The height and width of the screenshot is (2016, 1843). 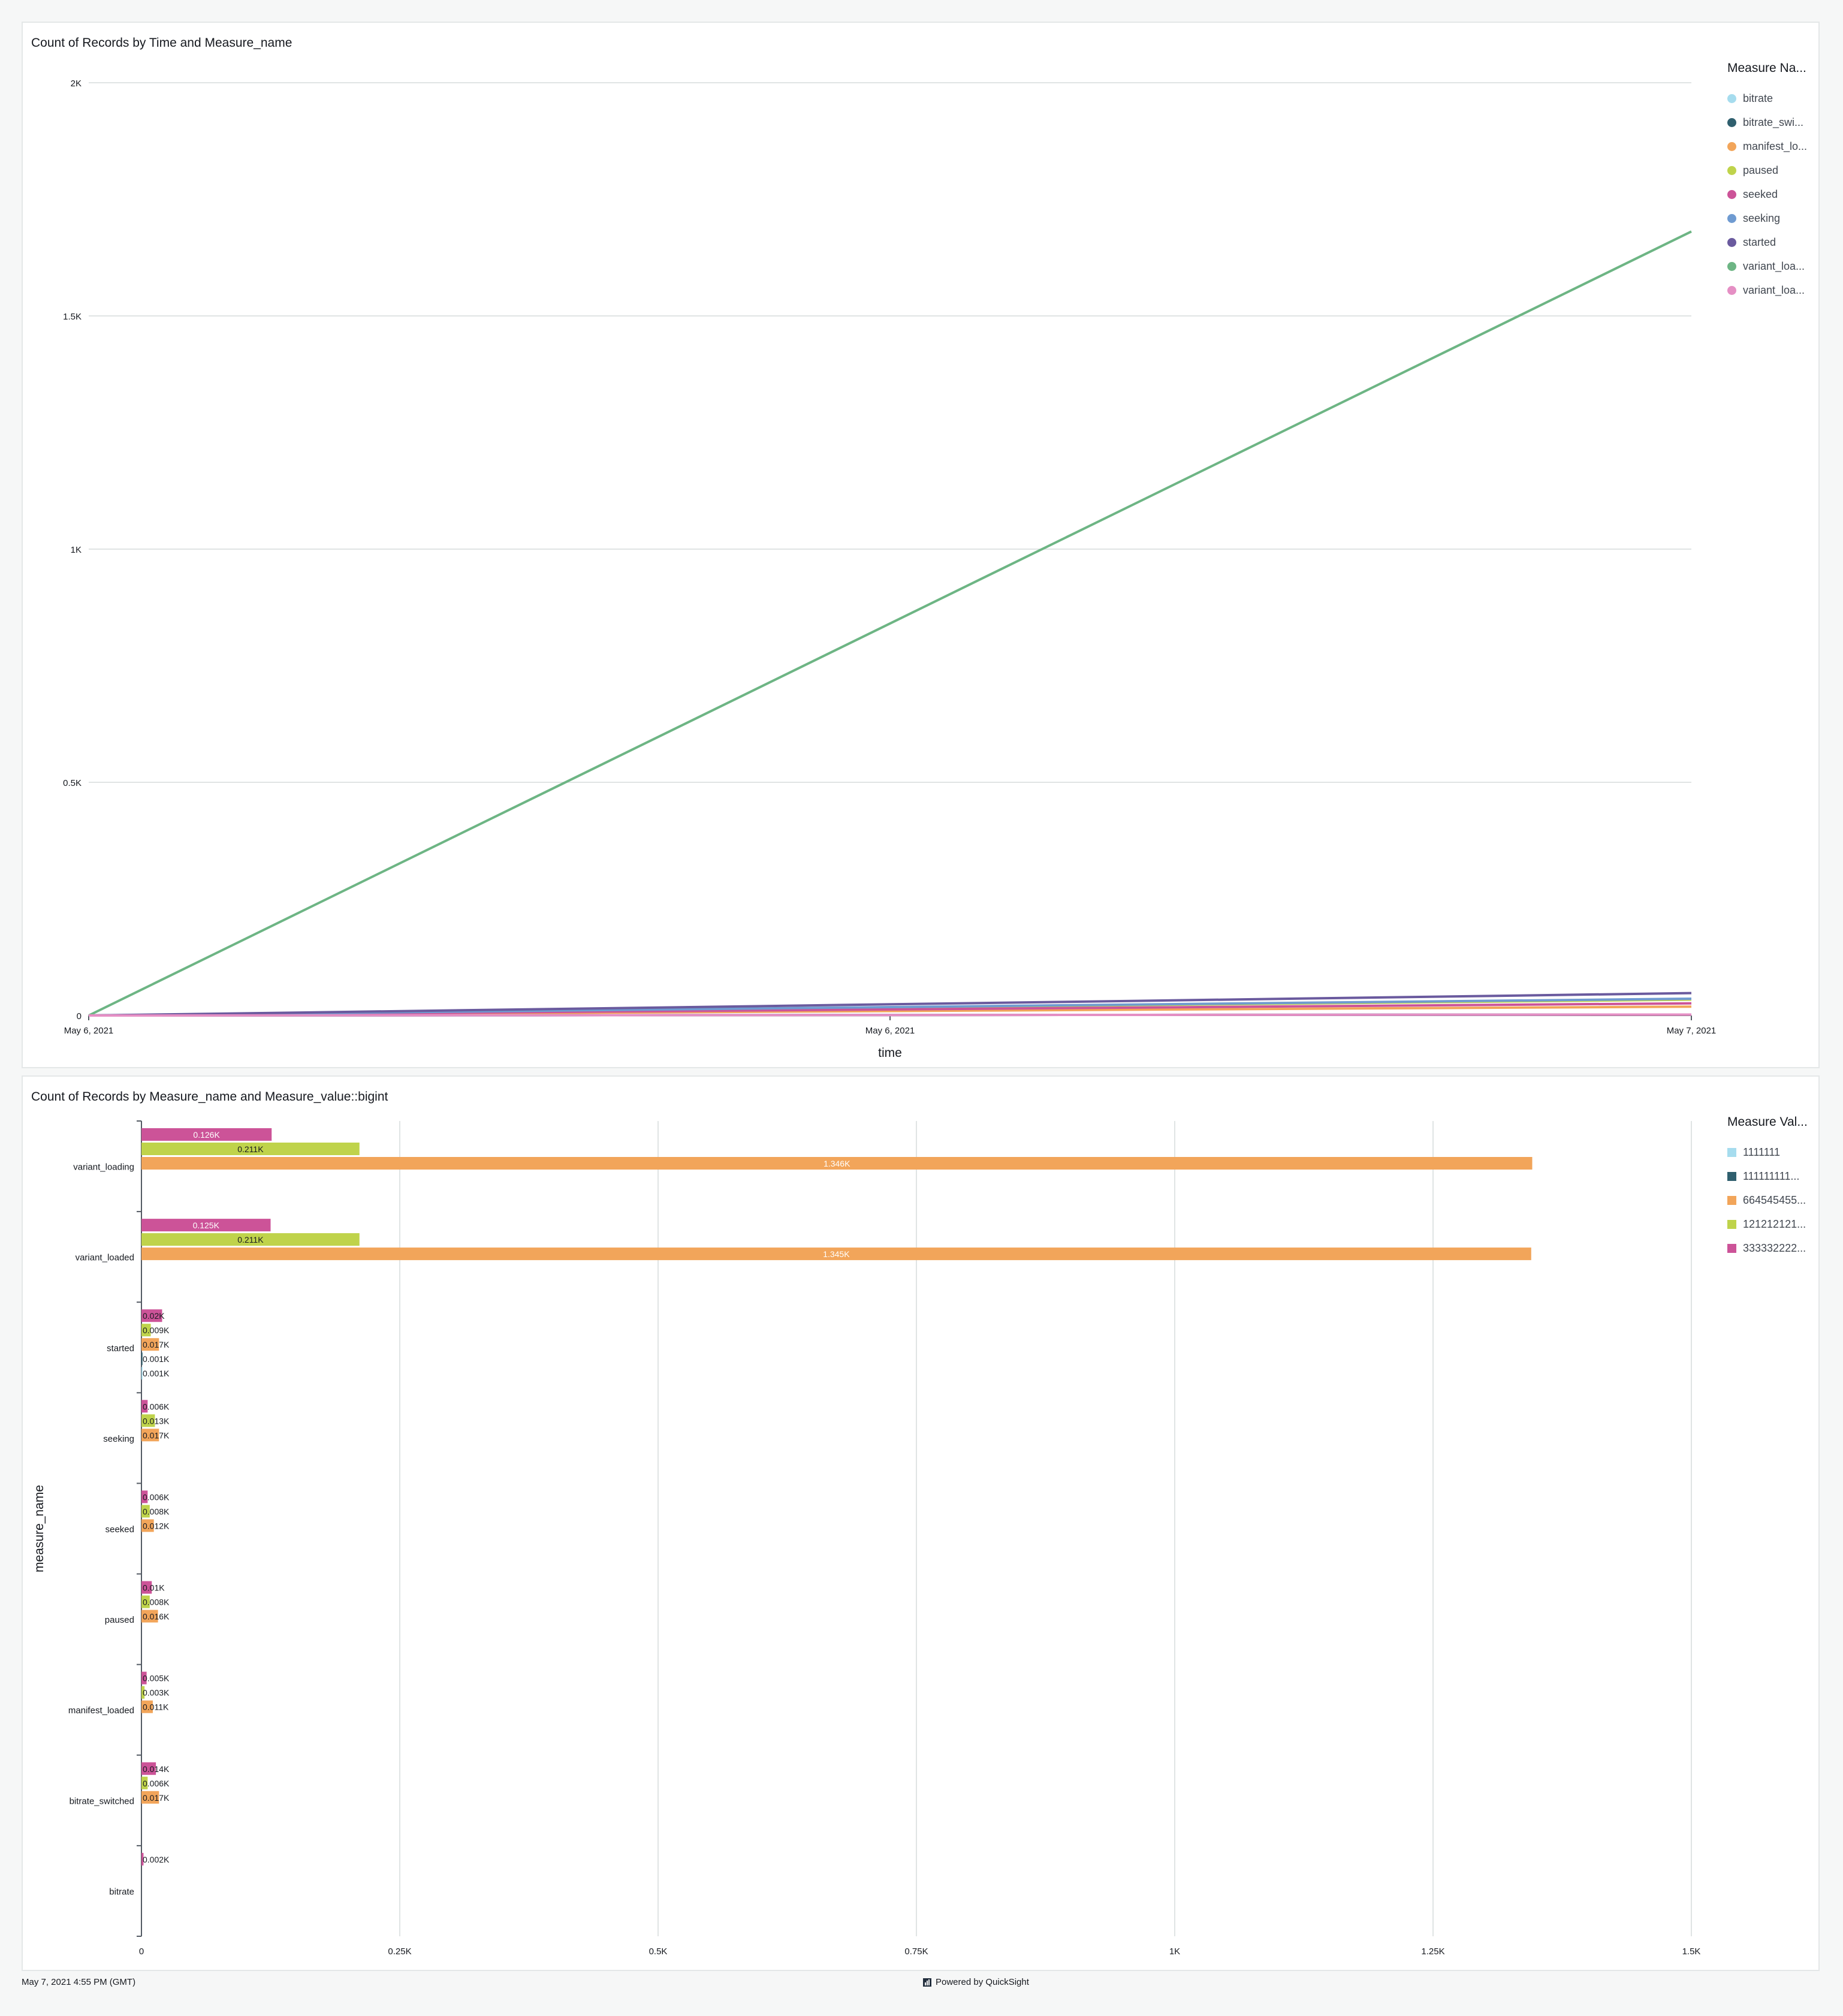 I want to click on category-label: variant_loading, so click(x=103, y=1167).